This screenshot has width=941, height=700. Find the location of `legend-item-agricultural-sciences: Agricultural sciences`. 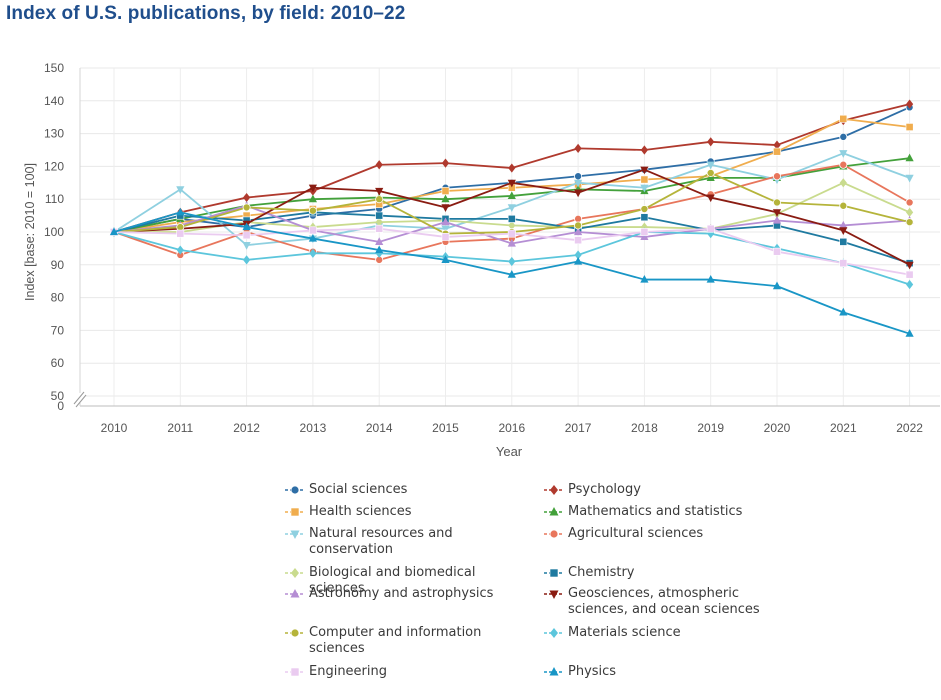

legend-item-agricultural-sciences: Agricultural sciences is located at coordinates (658, 534).